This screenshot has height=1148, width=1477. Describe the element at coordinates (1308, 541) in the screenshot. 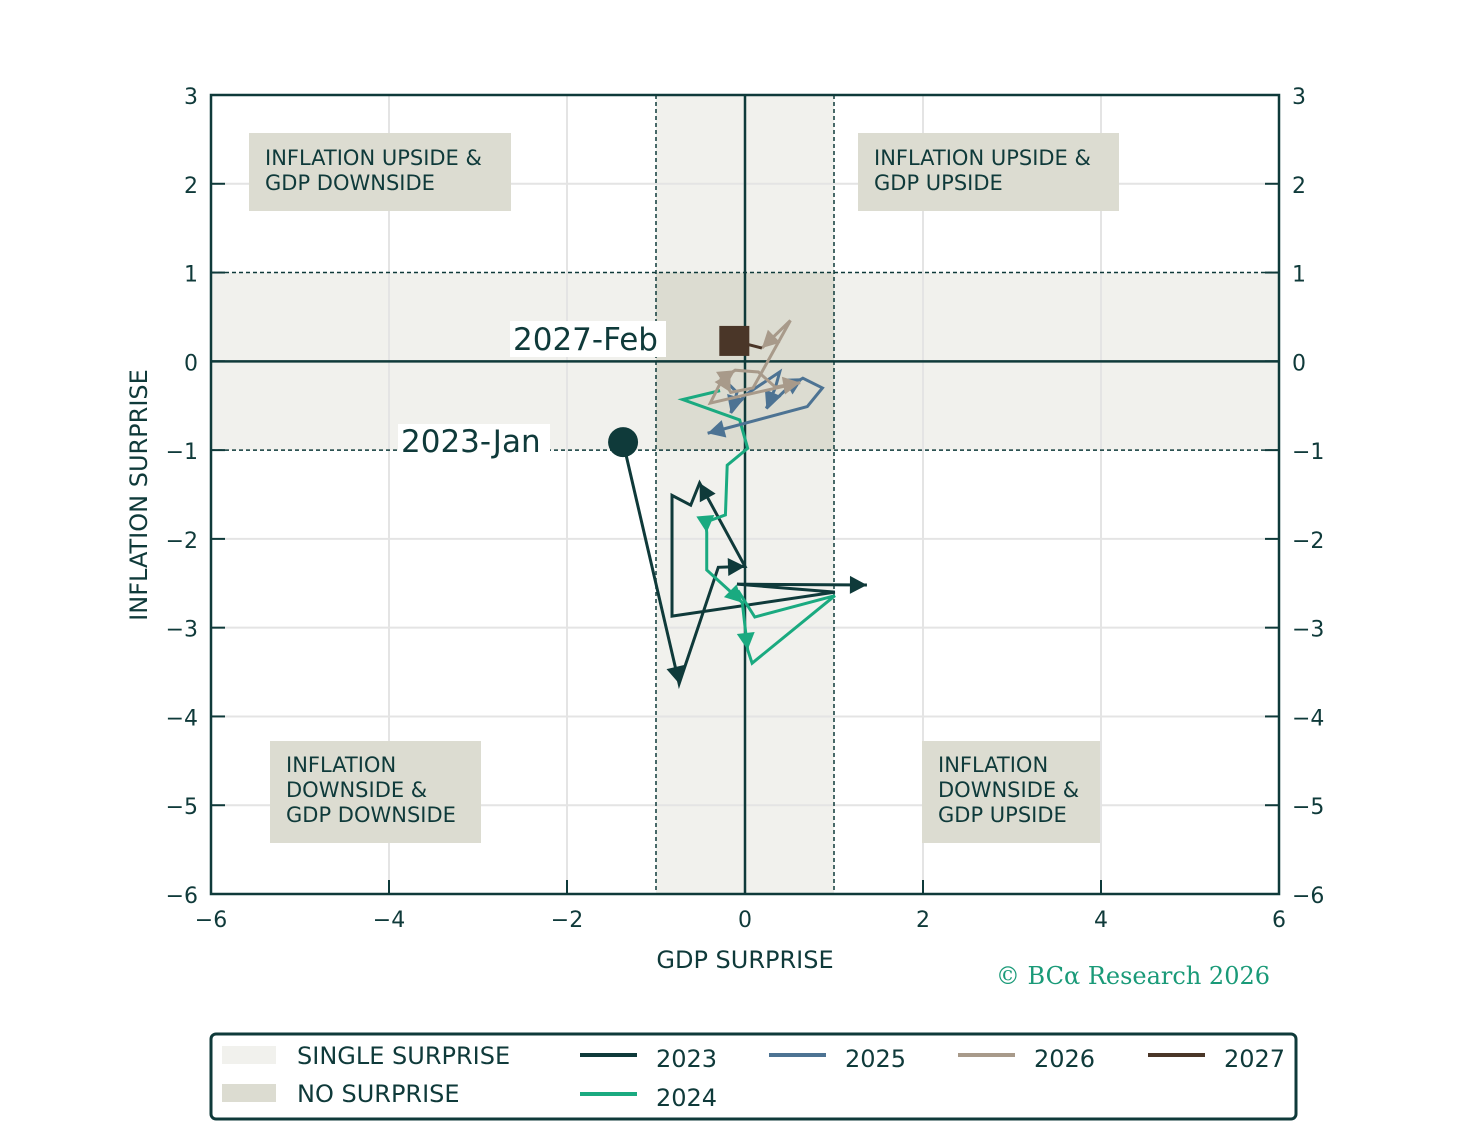

I see `y-tick-label-right: −2` at that location.